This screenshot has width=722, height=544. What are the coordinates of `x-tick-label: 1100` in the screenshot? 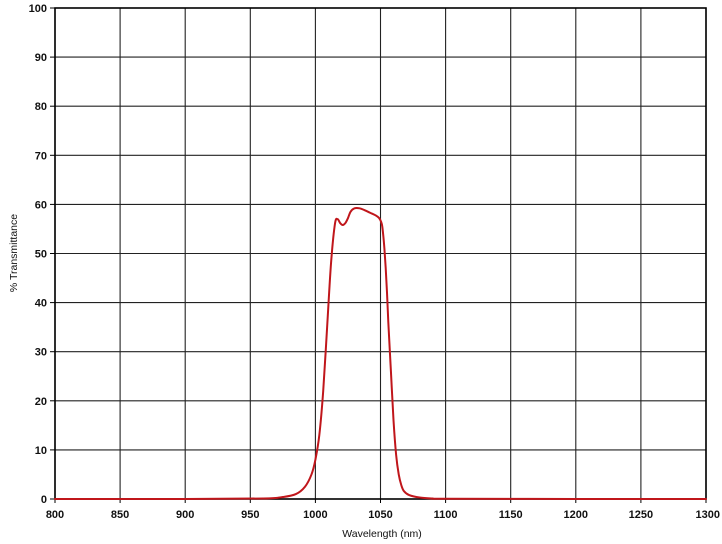 It's located at (446, 515).